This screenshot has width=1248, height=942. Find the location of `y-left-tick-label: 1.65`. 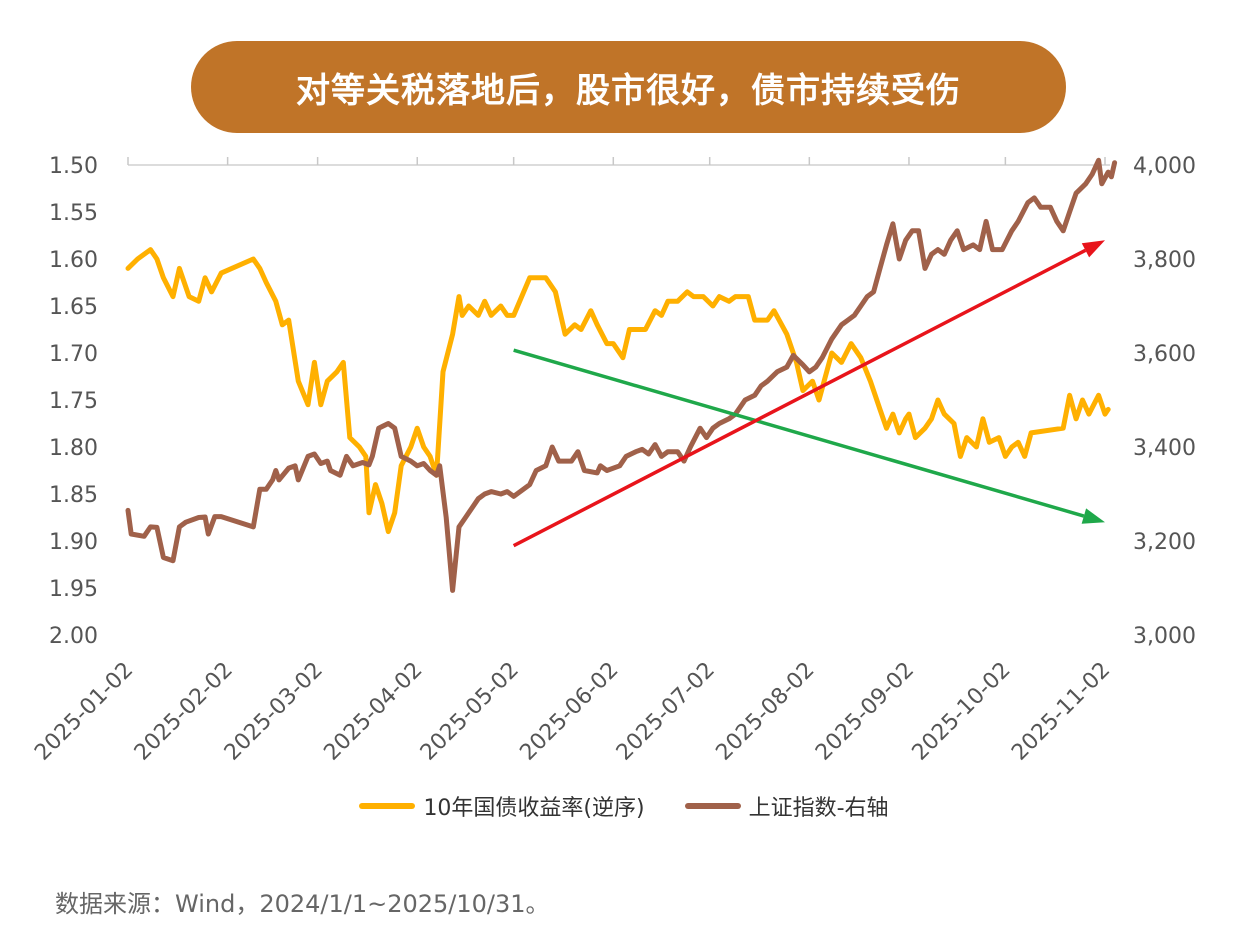

y-left-tick-label: 1.65 is located at coordinates (73, 307).